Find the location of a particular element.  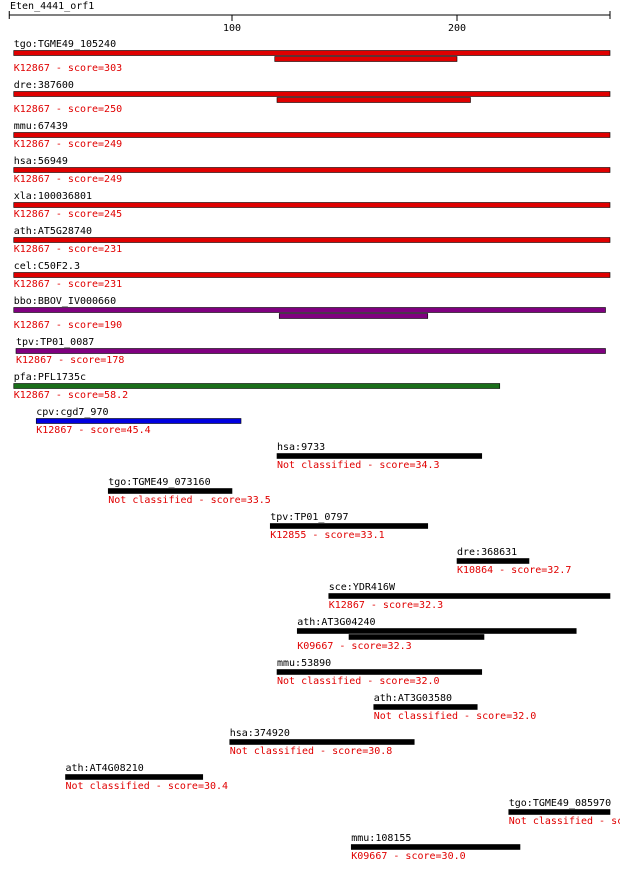

hit-name: hsa:56949 is located at coordinates (41, 161).